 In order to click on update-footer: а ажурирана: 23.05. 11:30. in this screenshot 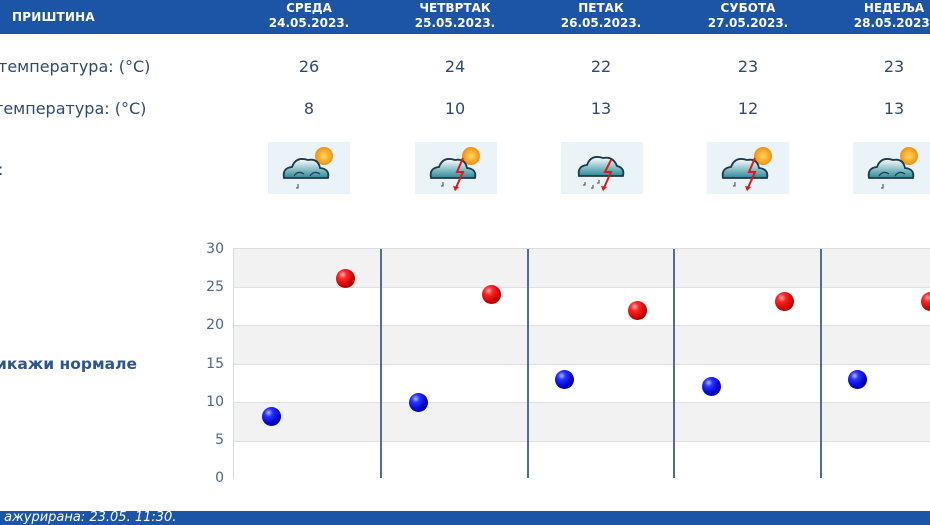, I will do `click(465, 517)`.